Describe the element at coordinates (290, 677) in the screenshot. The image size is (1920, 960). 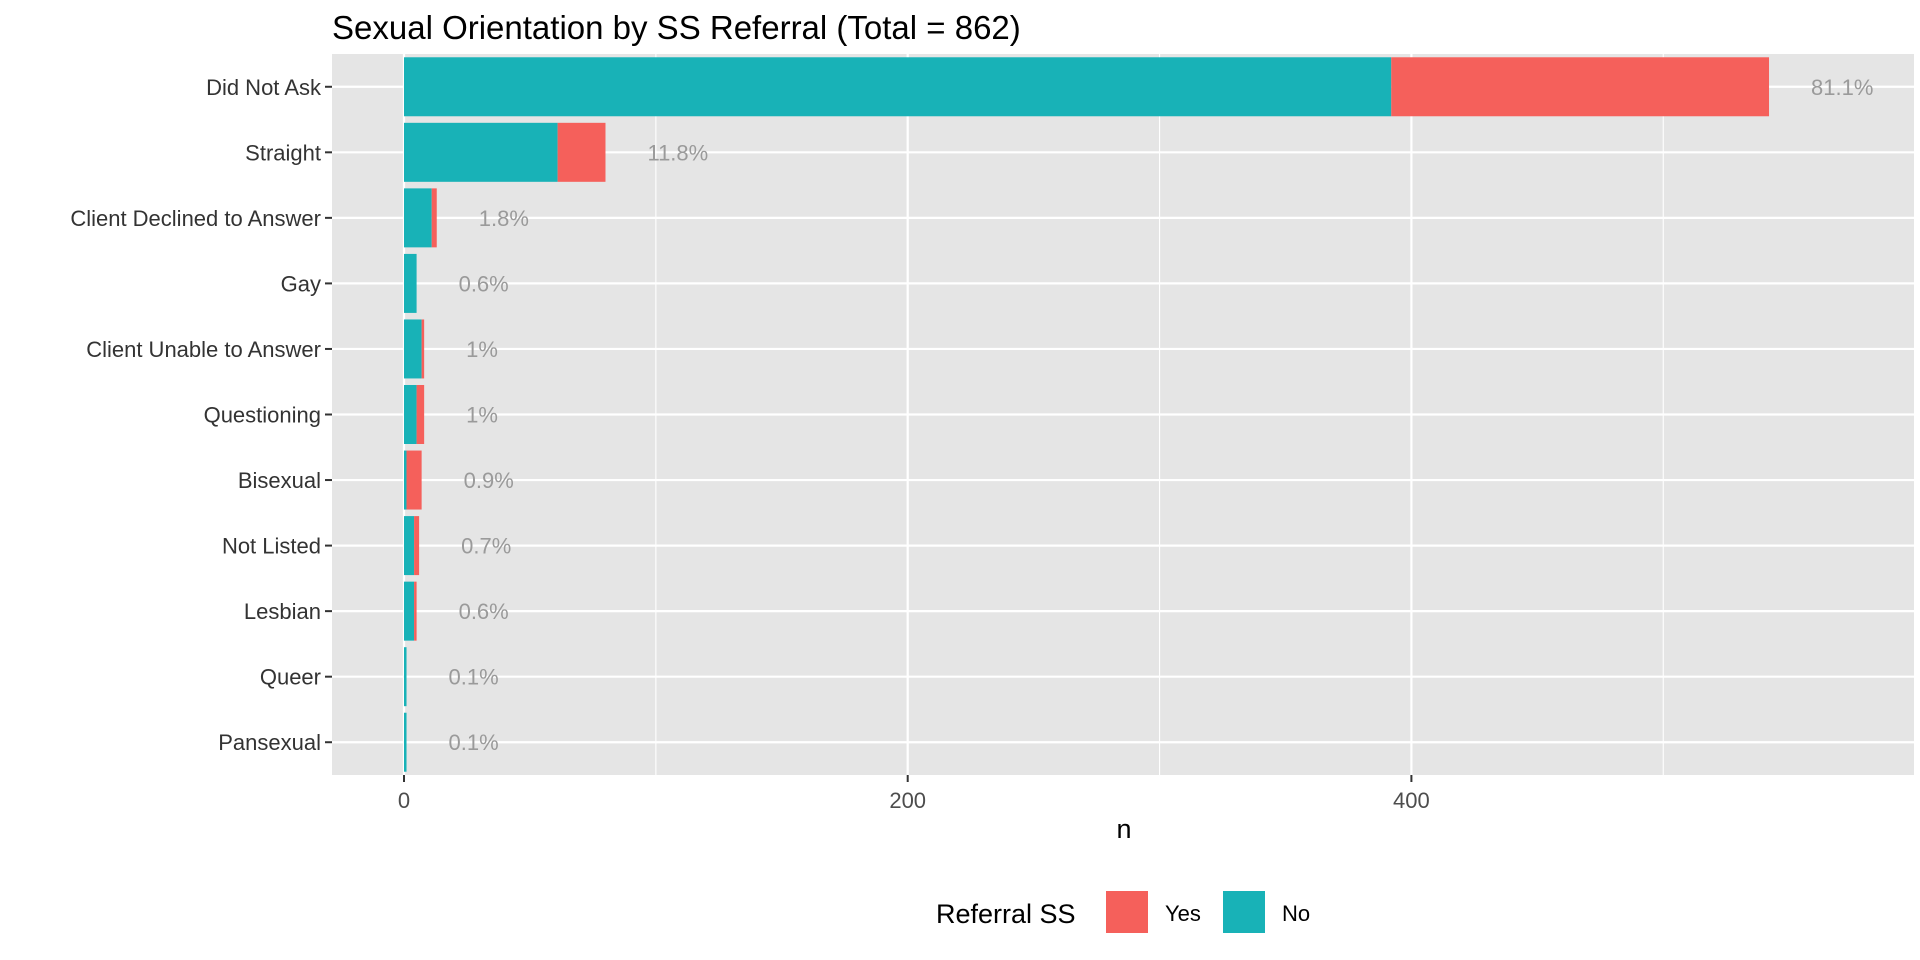
I see `category-label: Queer` at that location.